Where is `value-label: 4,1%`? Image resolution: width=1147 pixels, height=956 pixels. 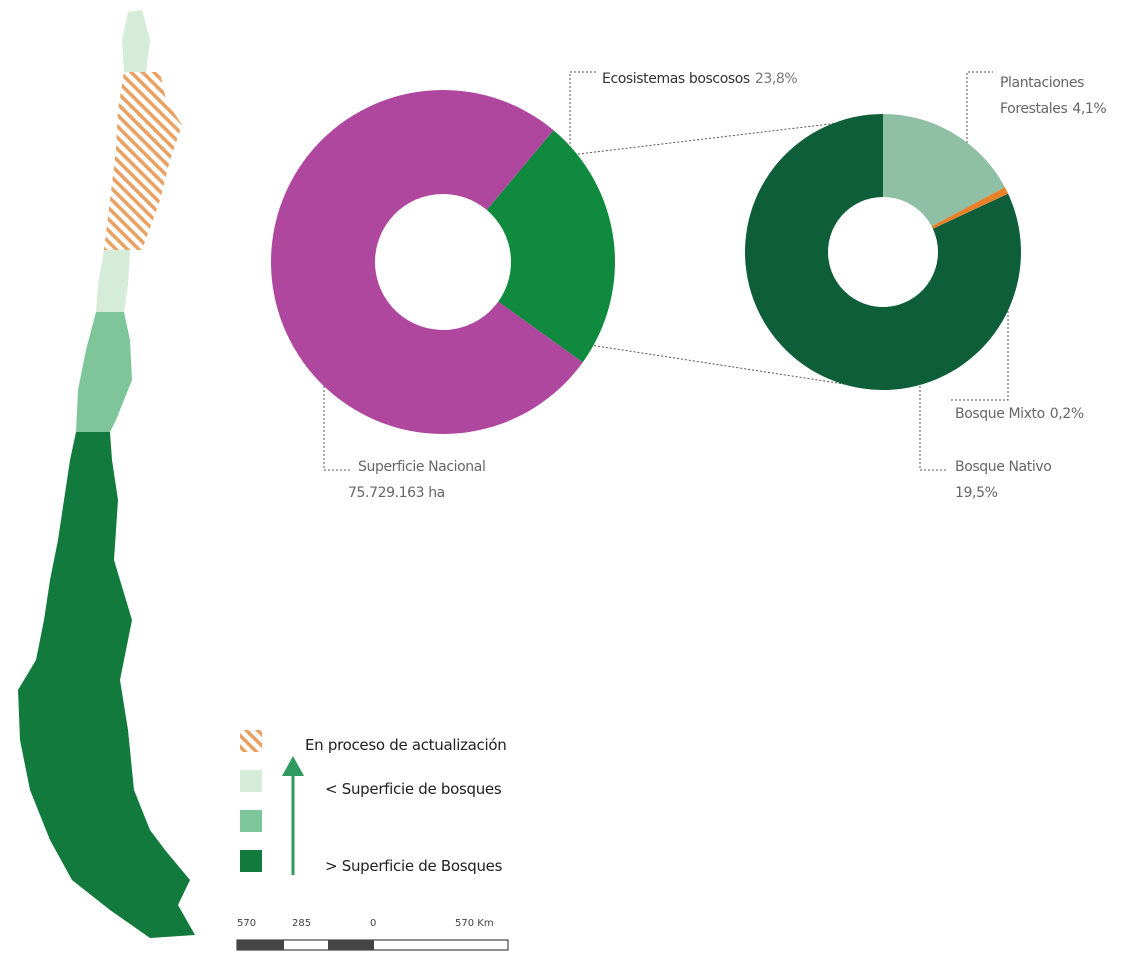
value-label: 4,1% is located at coordinates (1089, 109).